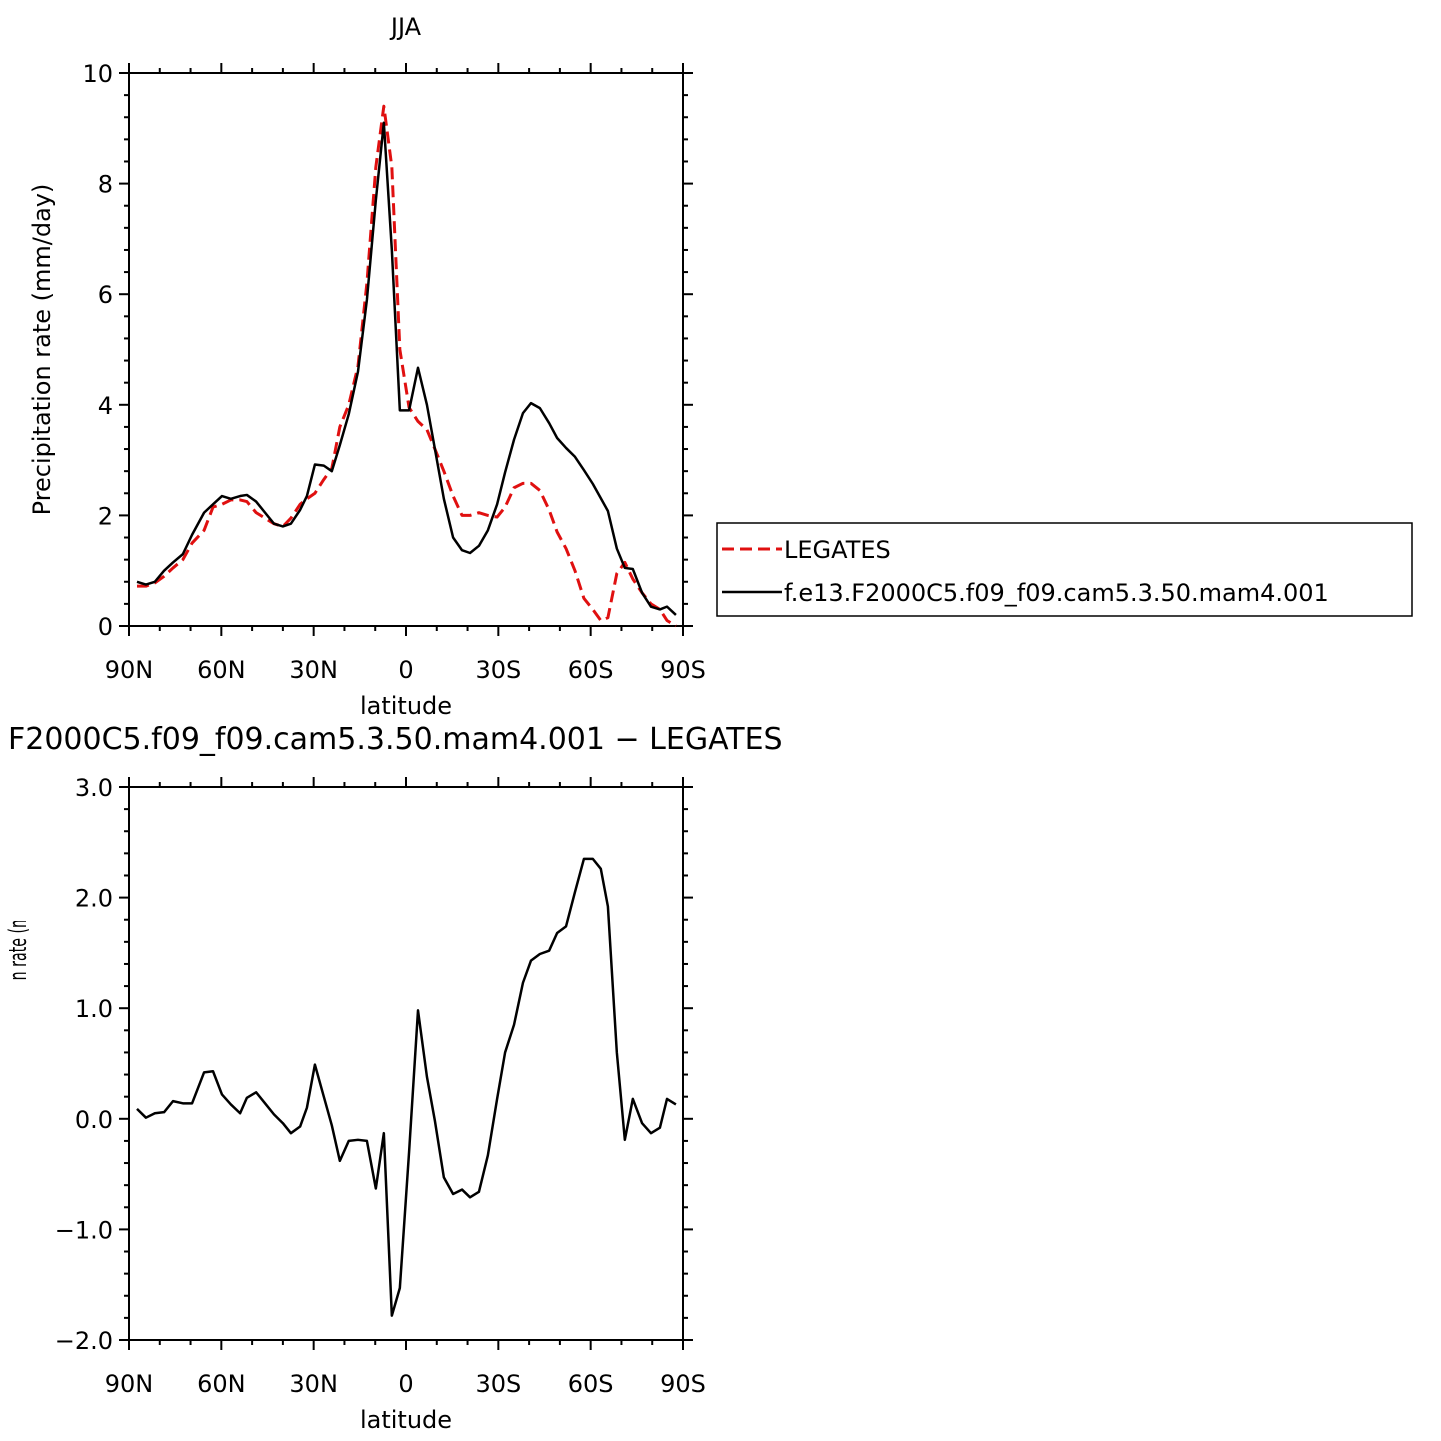  Describe the element at coordinates (94, 1120) in the screenshot. I see `y-tick-label: 0.0` at that location.